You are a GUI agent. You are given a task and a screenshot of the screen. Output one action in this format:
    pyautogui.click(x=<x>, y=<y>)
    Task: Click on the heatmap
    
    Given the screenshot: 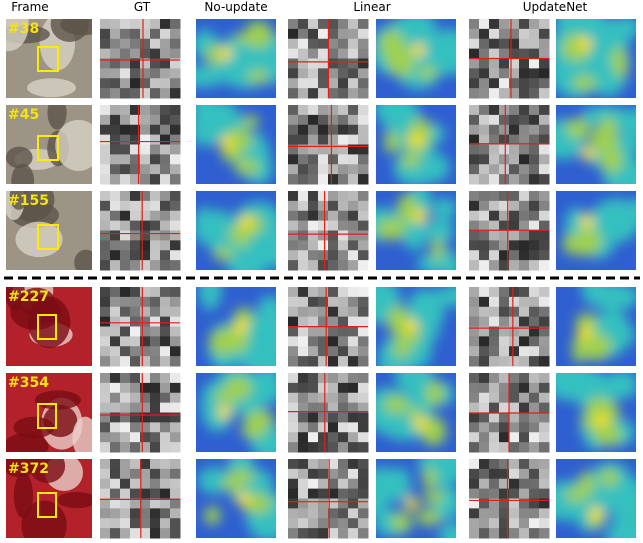 What is the action you would take?
    pyautogui.click(x=416, y=230)
    